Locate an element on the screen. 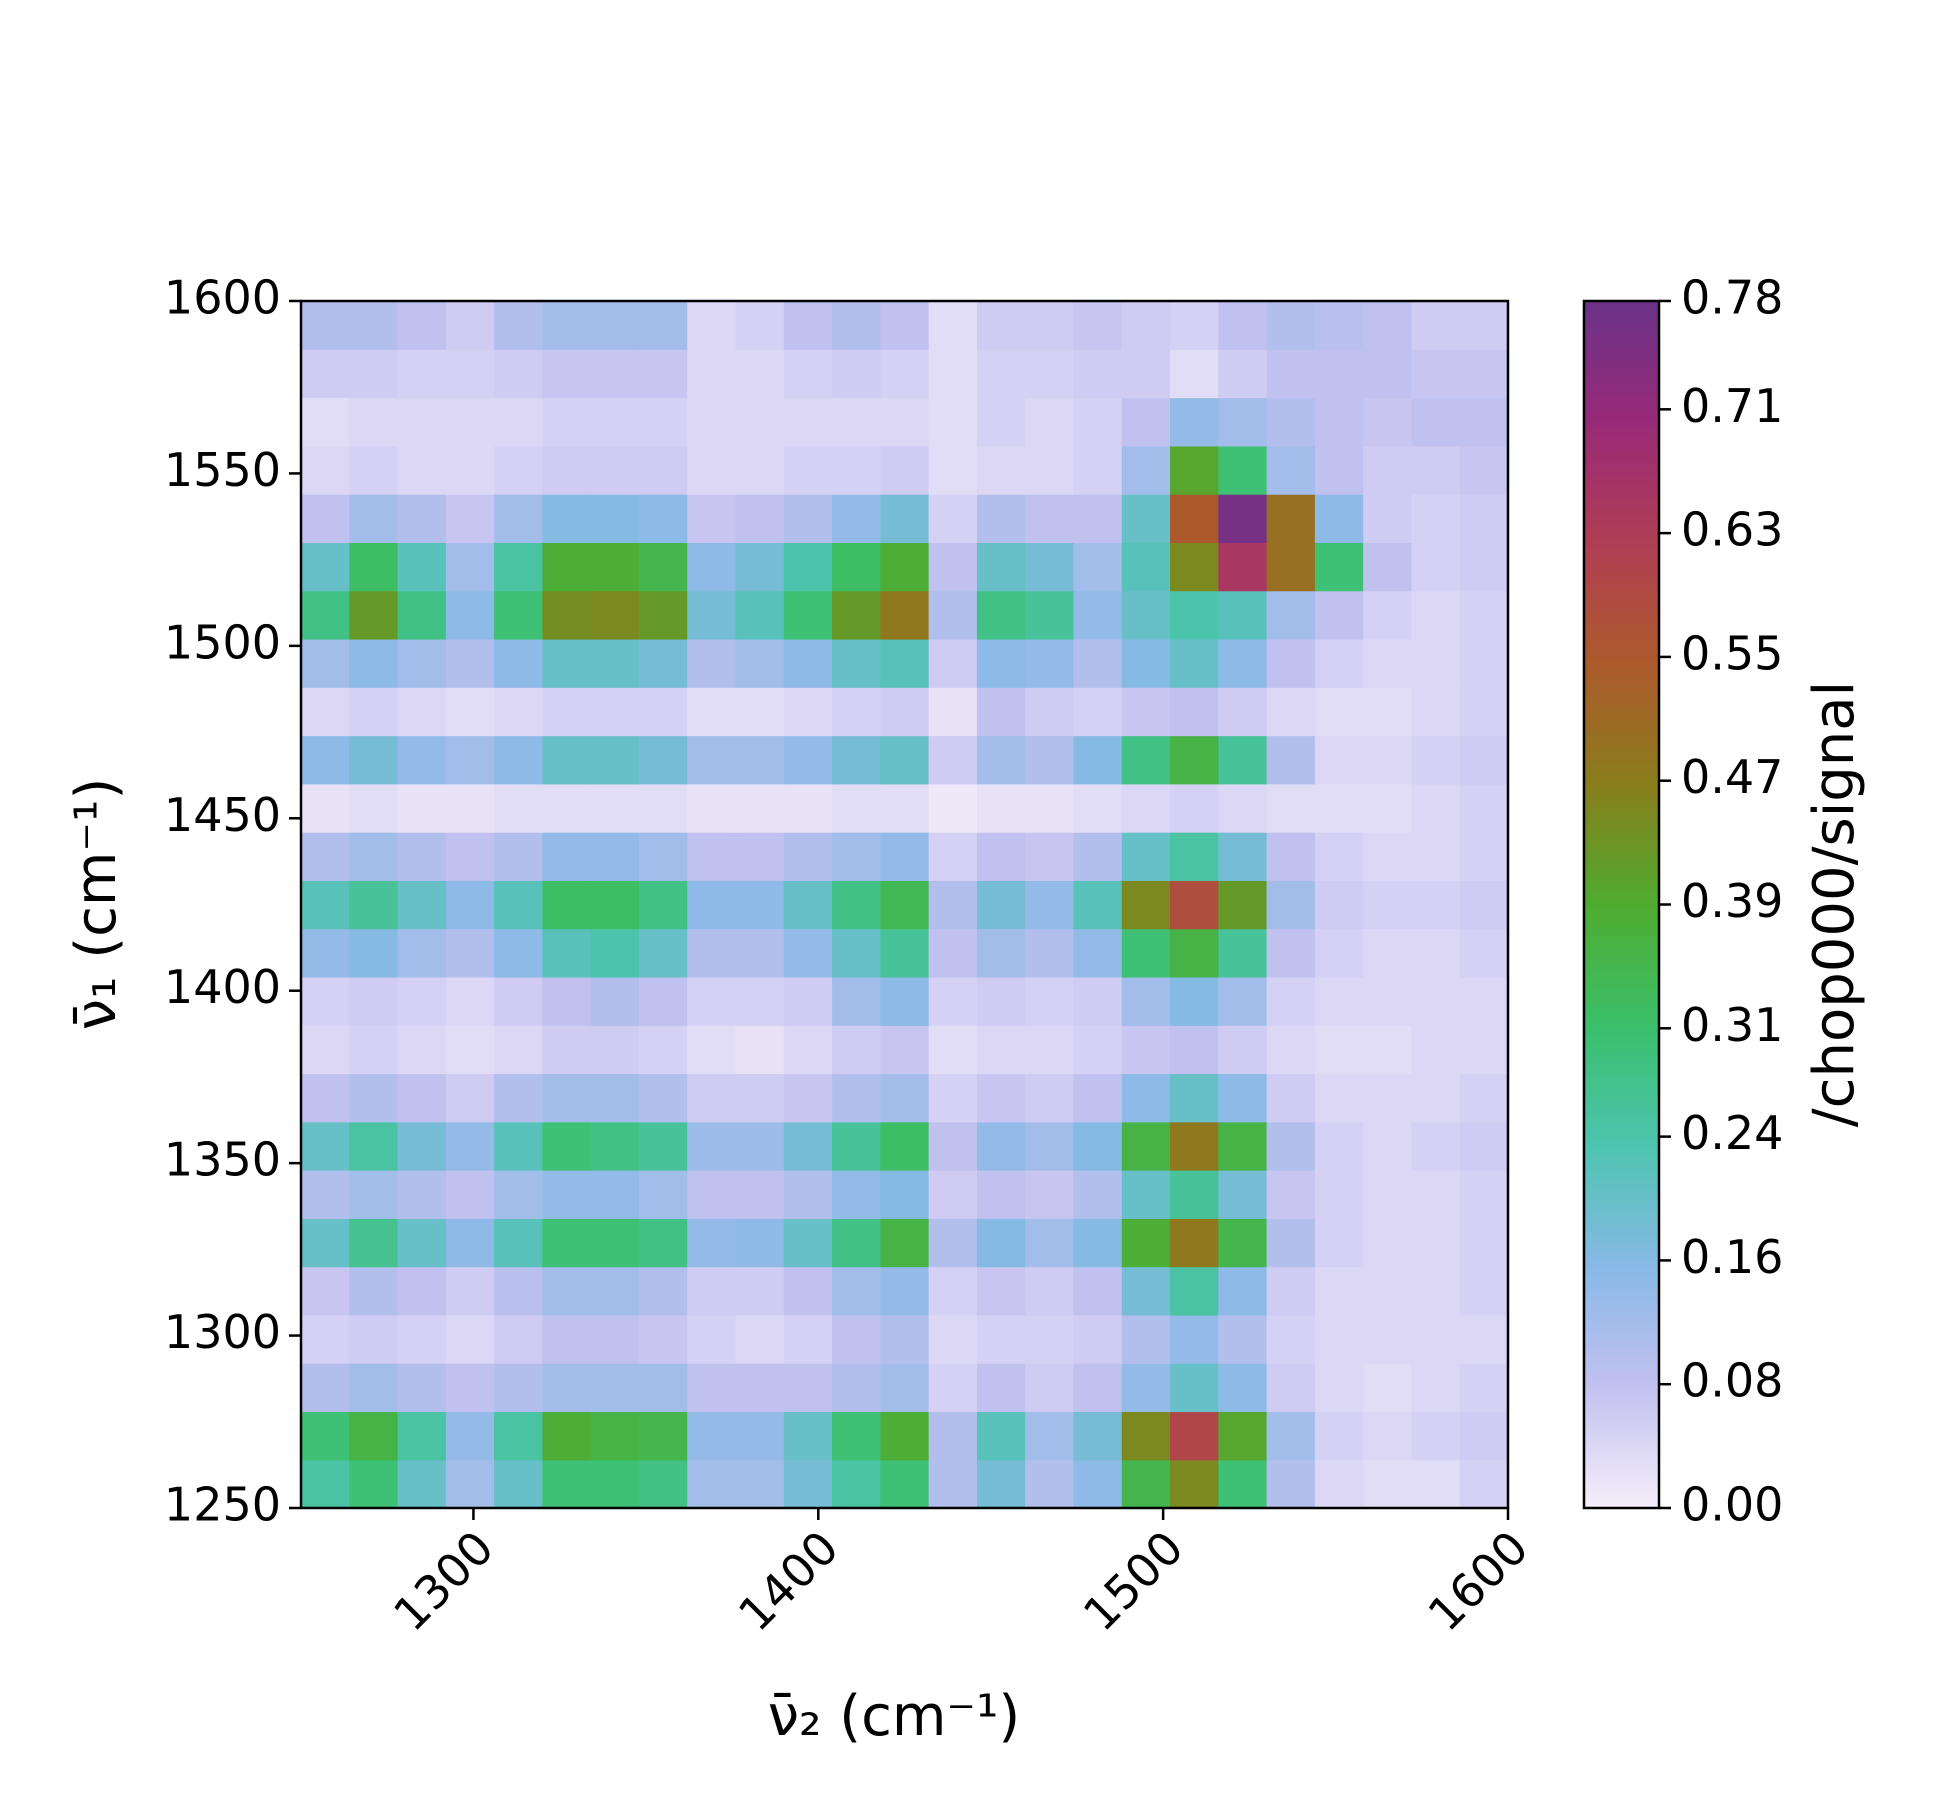  x-axis-label: ν̄₂ (cm⁻¹) is located at coordinates (894, 1716).